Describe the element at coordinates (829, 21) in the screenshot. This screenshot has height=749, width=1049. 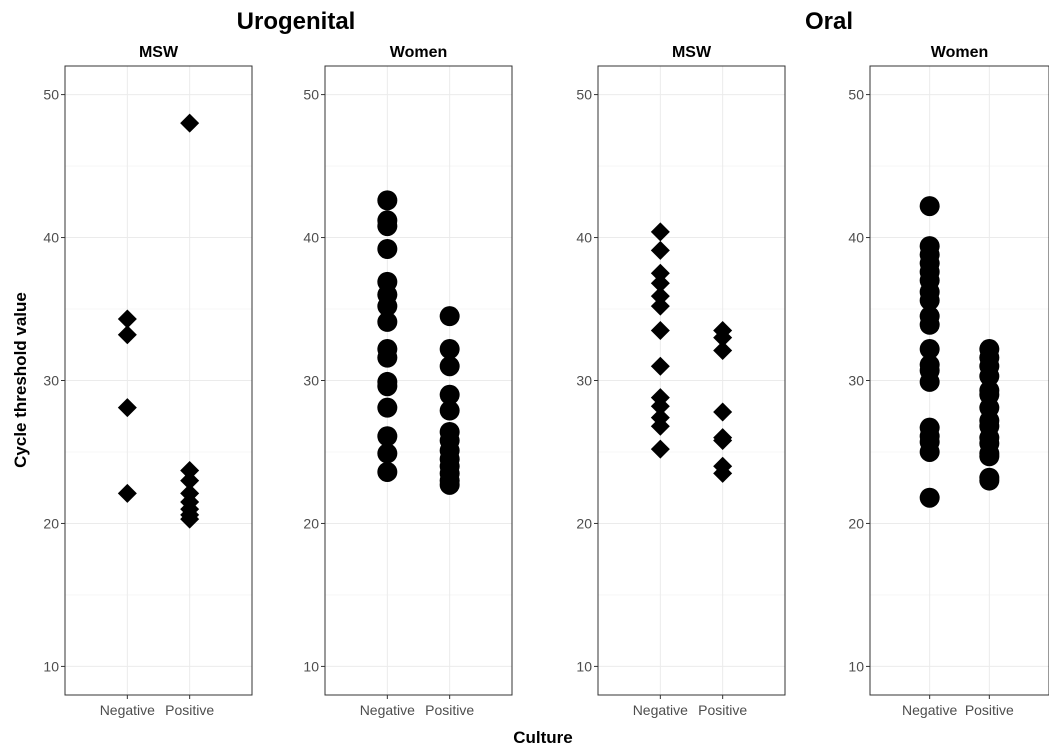
I see `group-title-oral: Oral` at that location.